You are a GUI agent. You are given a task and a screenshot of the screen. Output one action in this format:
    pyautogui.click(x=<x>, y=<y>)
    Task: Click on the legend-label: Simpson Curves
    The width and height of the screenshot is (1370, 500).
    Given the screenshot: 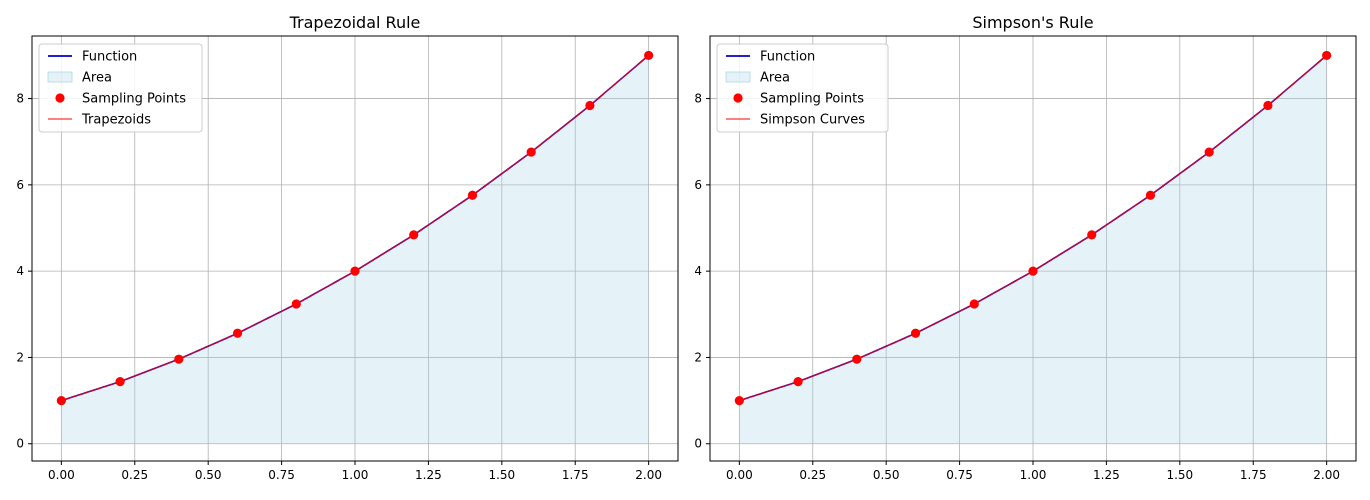 What is the action you would take?
    pyautogui.click(x=812, y=120)
    